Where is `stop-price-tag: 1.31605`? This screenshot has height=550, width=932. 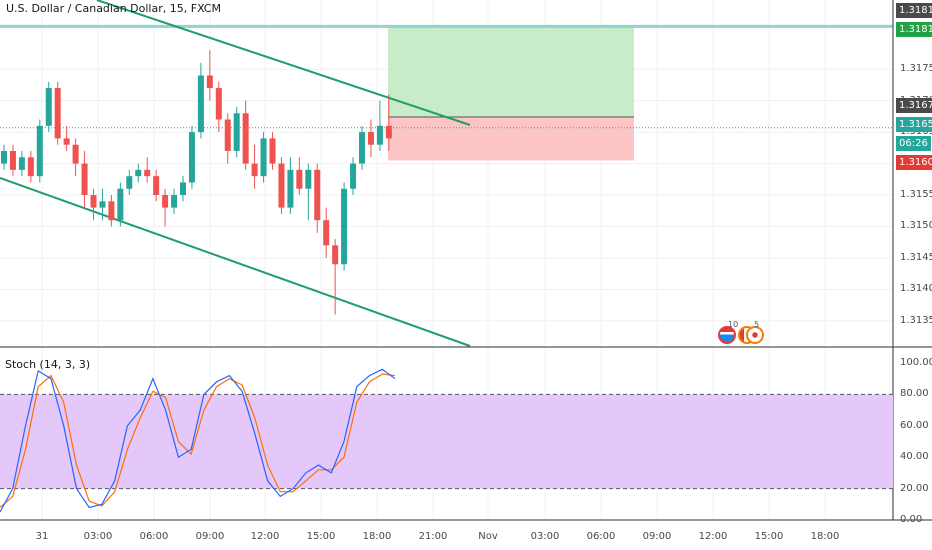
stop-price-tag: 1.31605 is located at coordinates (914, 162).